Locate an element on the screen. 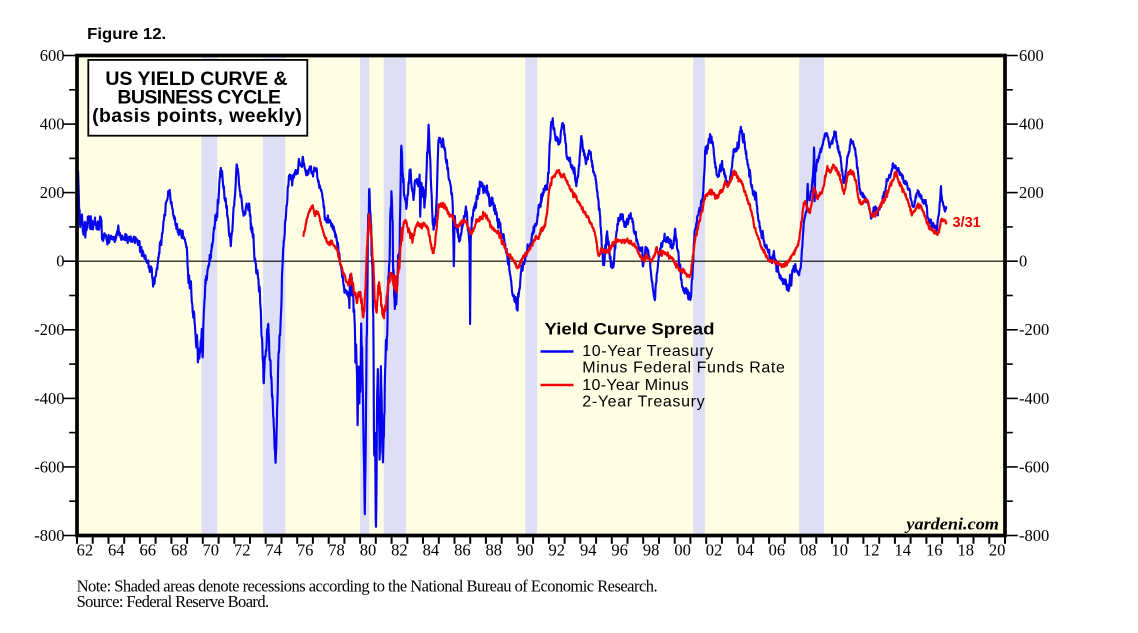  svg-text: 64 is located at coordinates (116, 550).